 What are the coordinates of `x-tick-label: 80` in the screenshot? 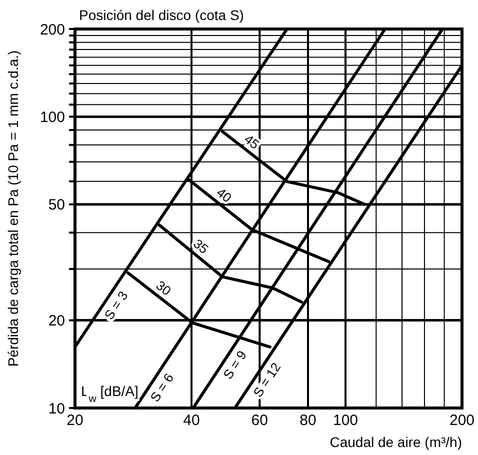 It's located at (308, 420).